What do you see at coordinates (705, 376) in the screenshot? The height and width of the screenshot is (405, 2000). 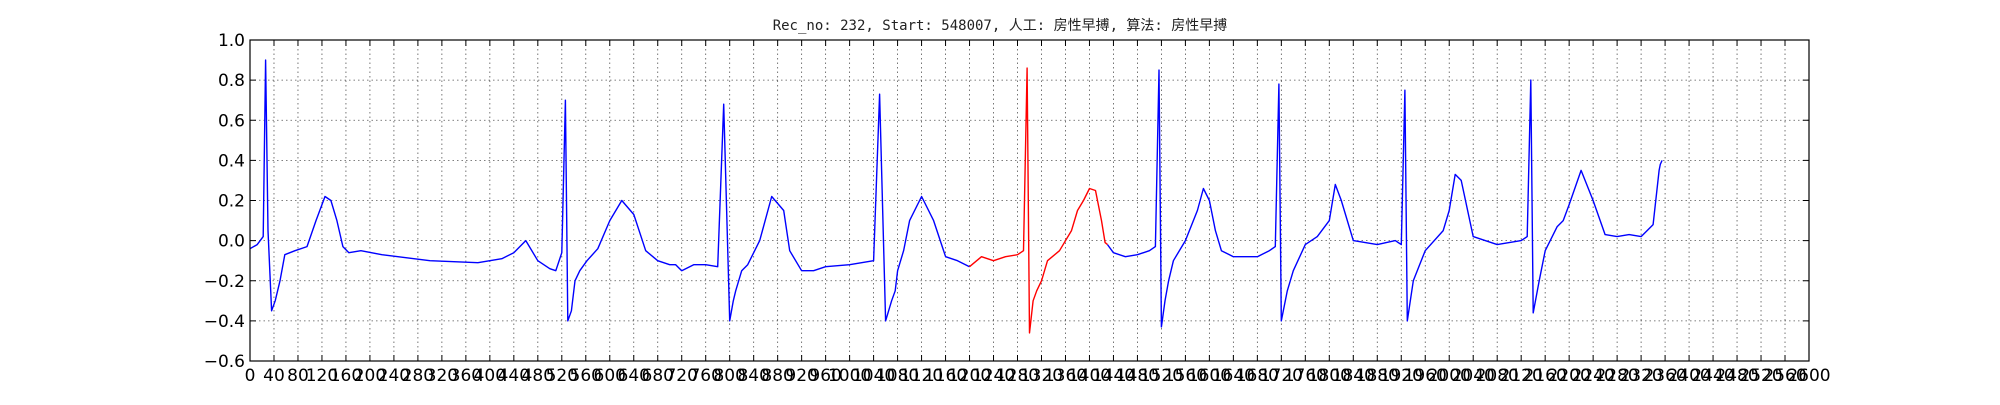 I see `x-tick-label: 760` at bounding box center [705, 376].